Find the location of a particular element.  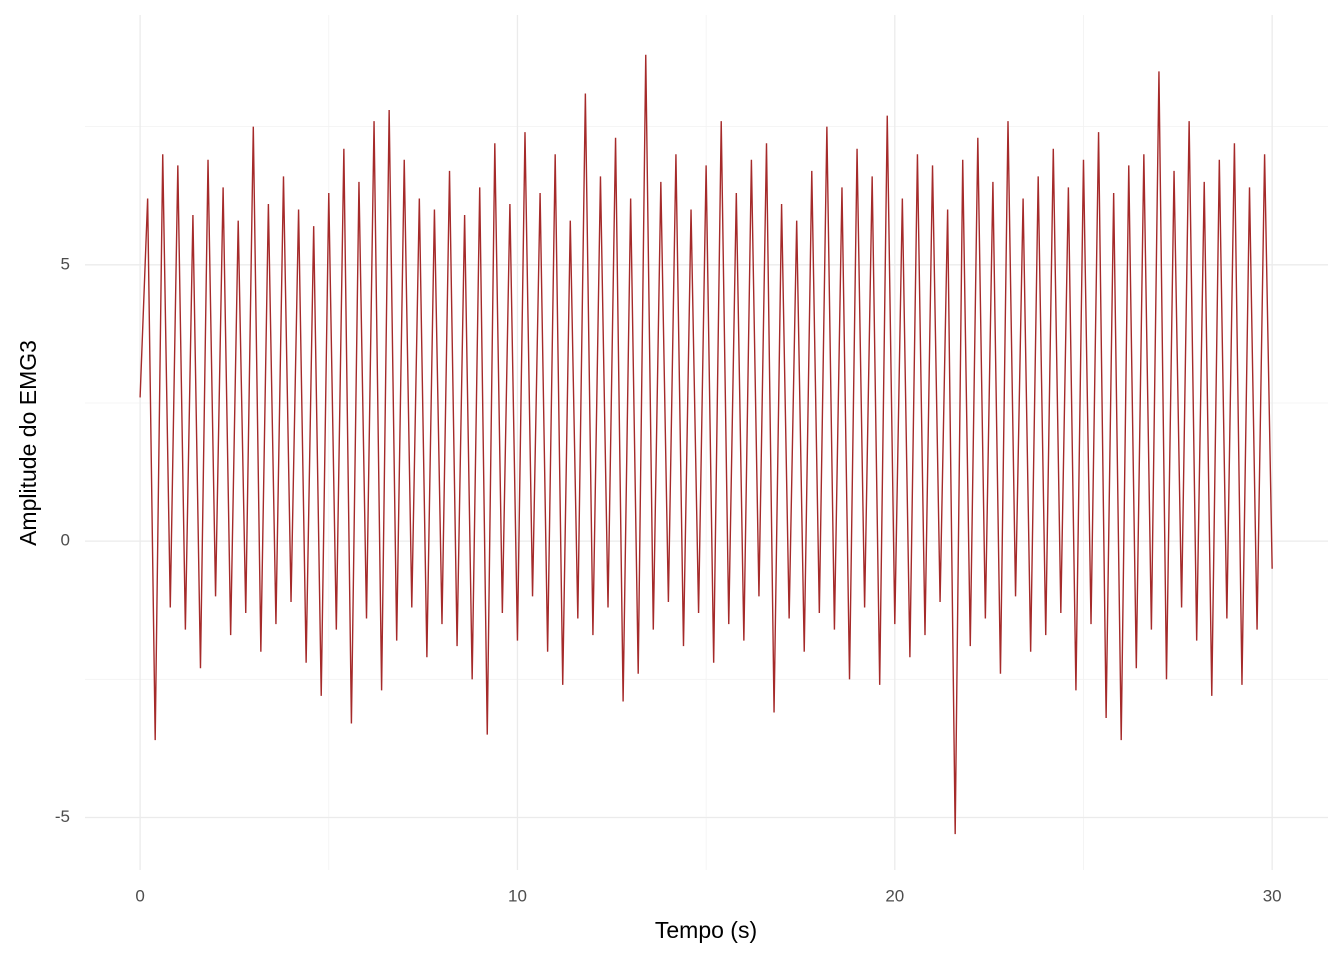

x-tick-label: 30 is located at coordinates (1272, 895).